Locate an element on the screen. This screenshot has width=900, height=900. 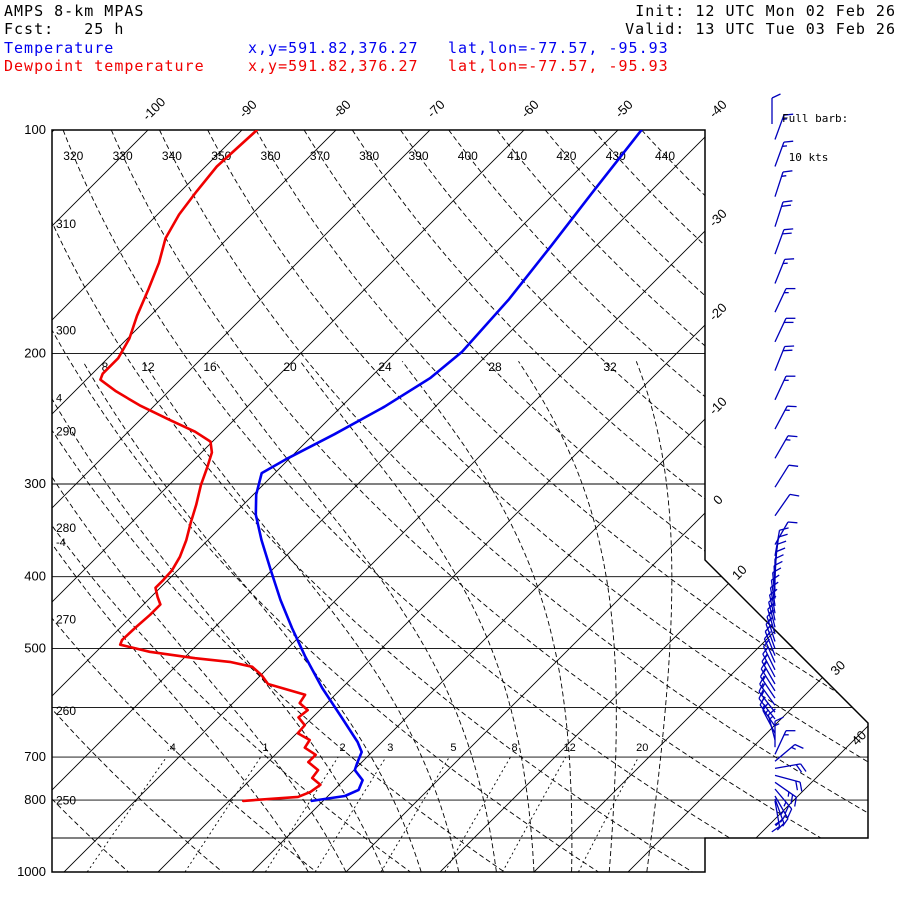
pressure-axis-label: 1000 is located at coordinates (31, 871).